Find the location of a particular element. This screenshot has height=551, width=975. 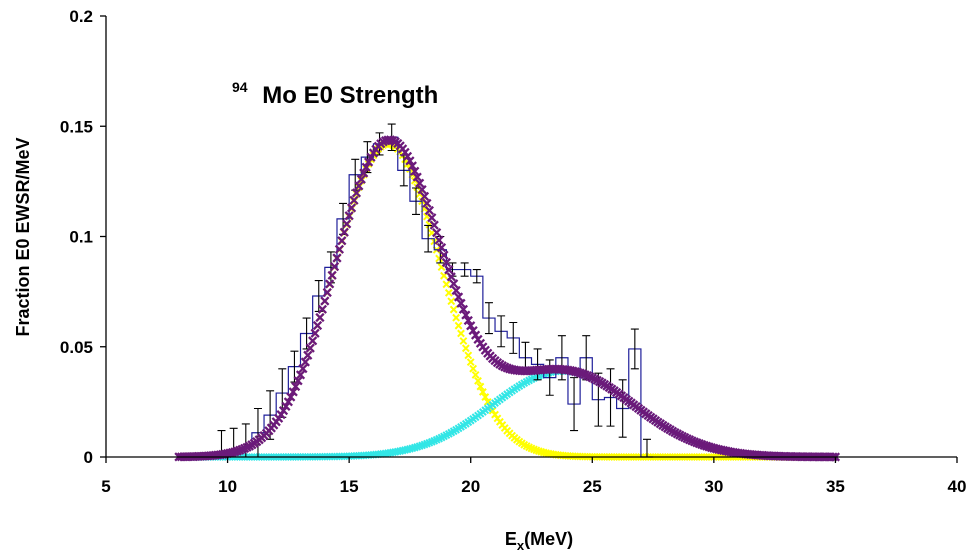

x-tick-label: 35 is located at coordinates (835, 486).